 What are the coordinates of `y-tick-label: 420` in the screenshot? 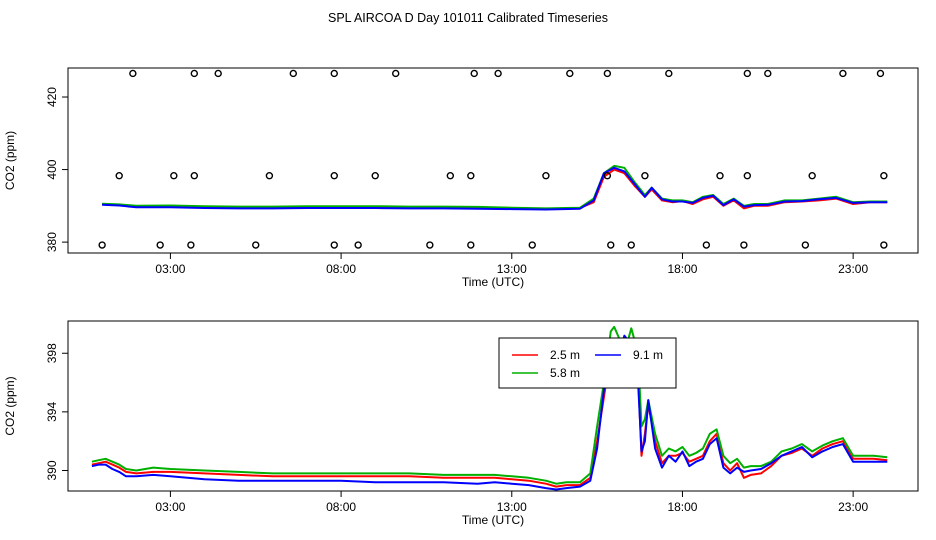 It's located at (52, 97).